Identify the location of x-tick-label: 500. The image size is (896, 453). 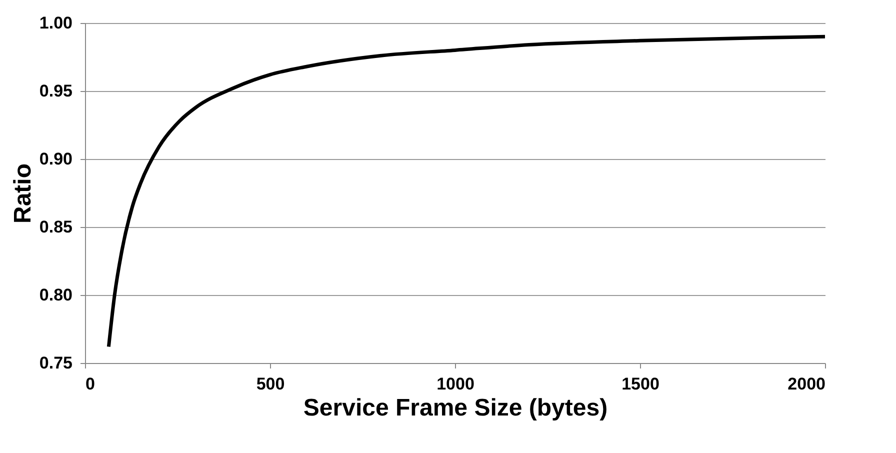
(270, 384).